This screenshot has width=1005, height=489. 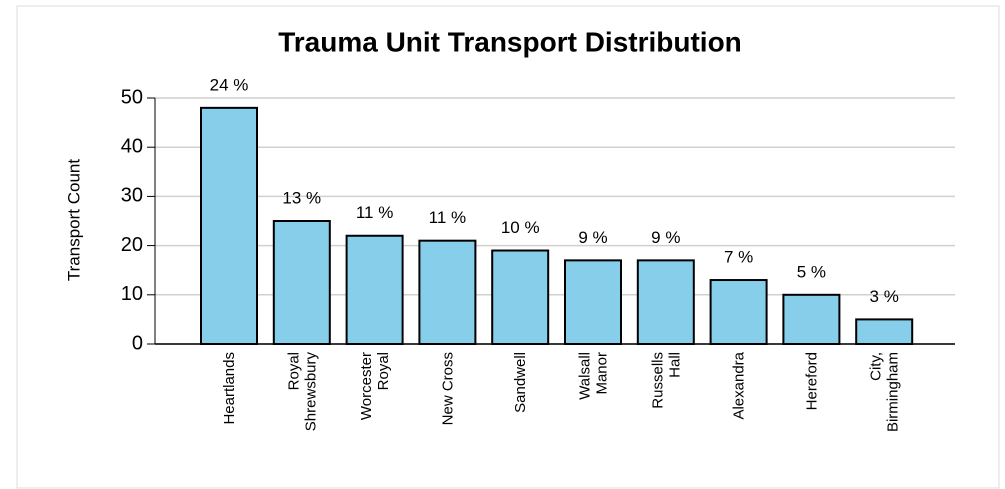 I want to click on x-tick-label: WalsallManor, so click(x=594, y=376).